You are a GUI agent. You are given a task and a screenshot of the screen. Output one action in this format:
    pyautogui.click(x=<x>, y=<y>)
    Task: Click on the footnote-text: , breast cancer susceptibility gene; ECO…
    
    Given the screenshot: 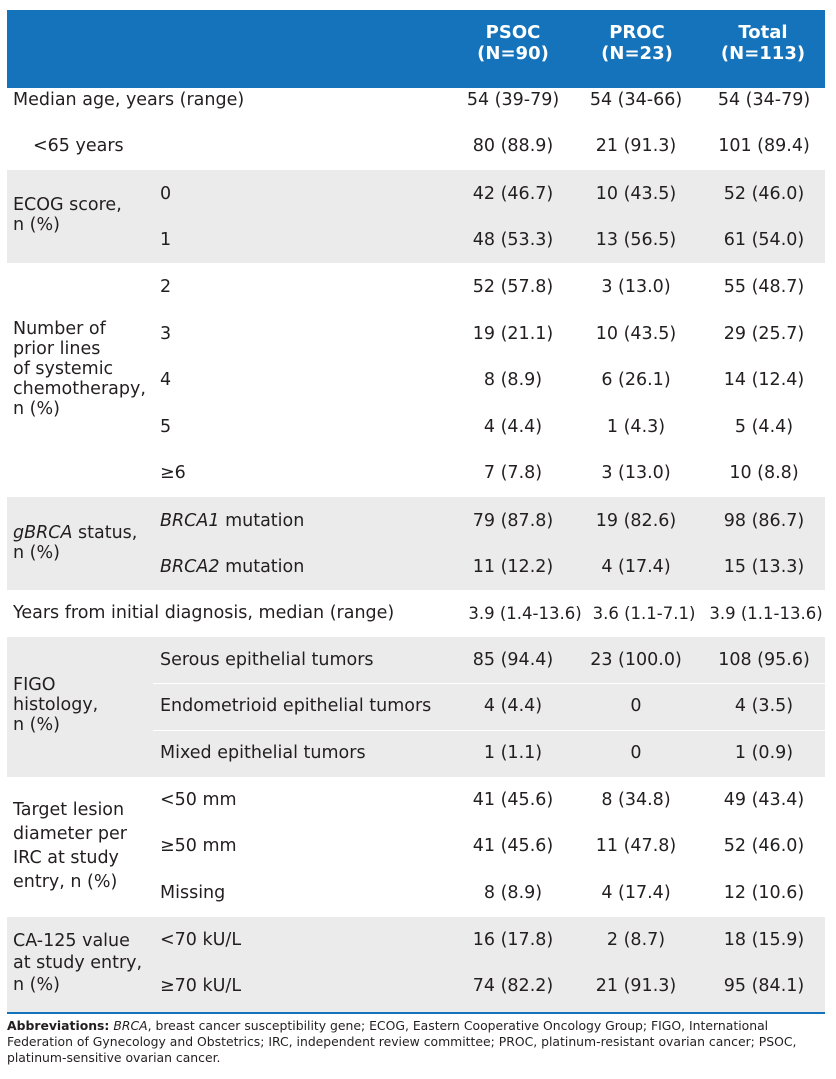 What is the action you would take?
    pyautogui.click(x=402, y=1041)
    